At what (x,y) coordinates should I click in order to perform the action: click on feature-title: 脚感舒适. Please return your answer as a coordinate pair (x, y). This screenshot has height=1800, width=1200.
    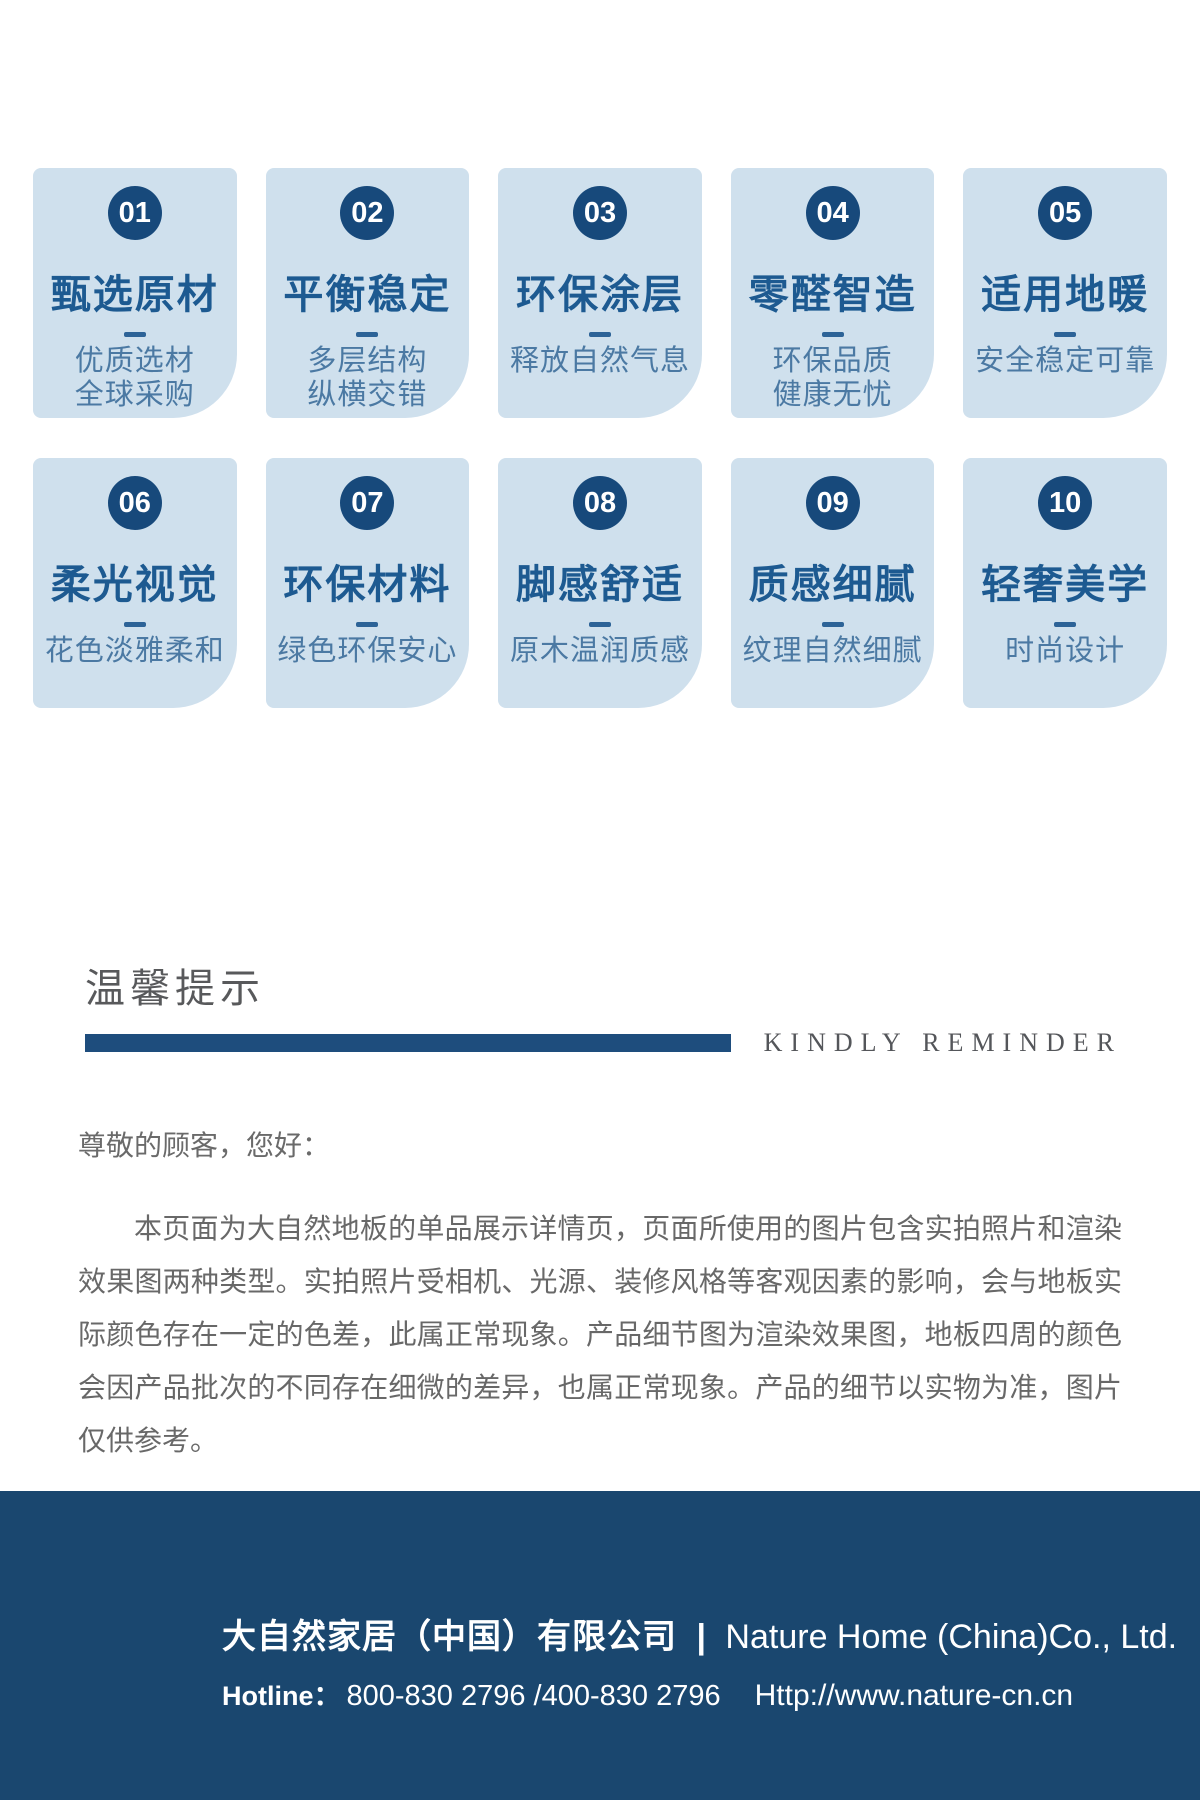
    Looking at the image, I should click on (599, 585).